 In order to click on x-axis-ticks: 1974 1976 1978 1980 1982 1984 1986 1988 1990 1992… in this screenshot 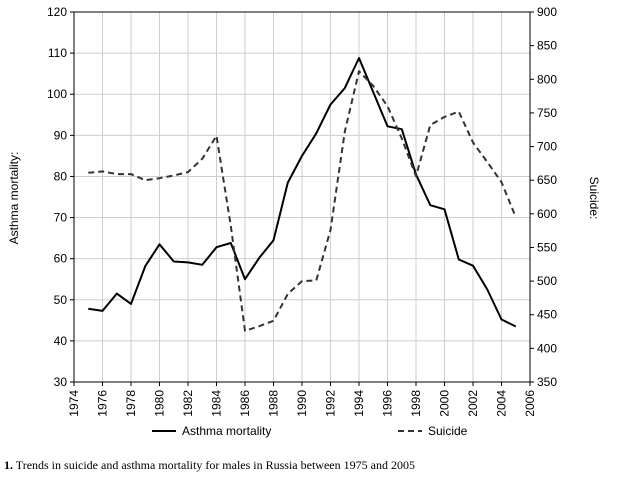, I will do `click(302, 399)`.